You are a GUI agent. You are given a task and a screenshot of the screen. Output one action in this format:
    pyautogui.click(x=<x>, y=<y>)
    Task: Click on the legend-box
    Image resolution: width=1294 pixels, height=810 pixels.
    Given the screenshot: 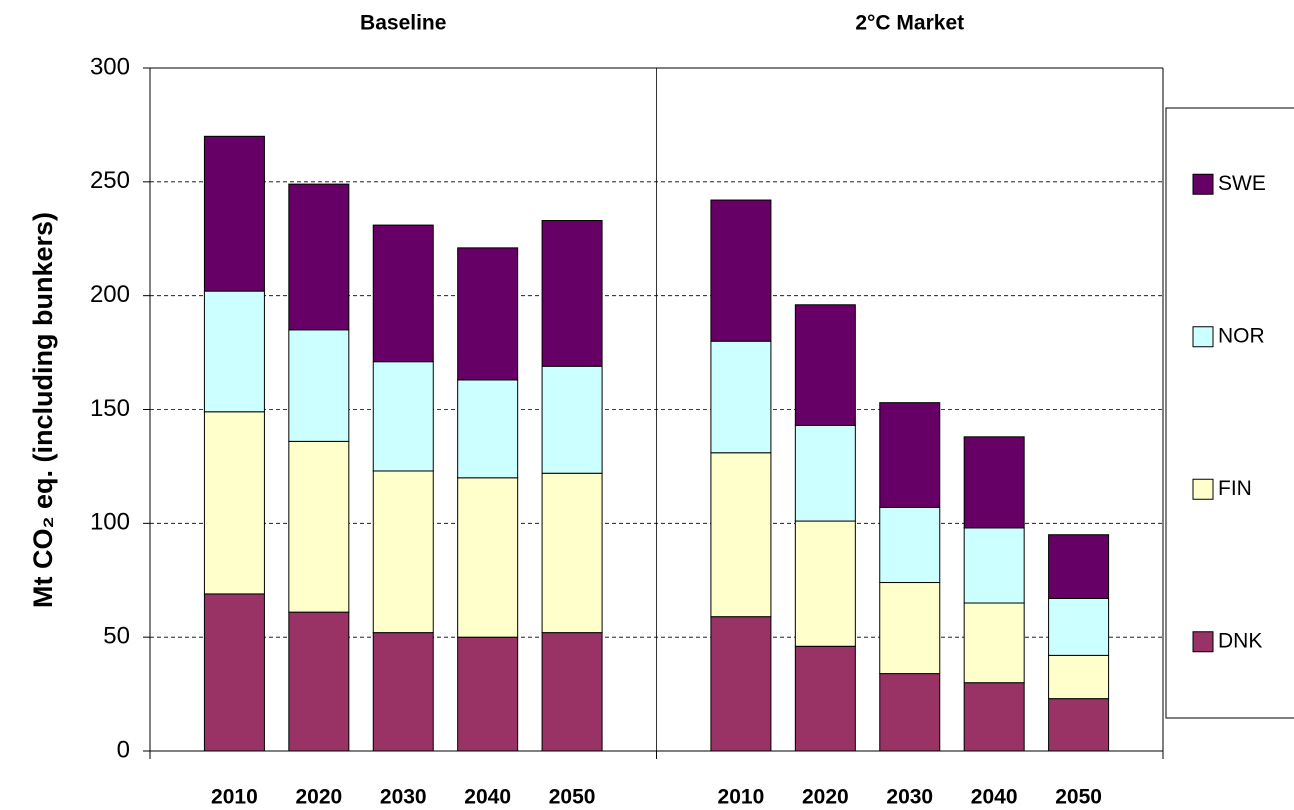 What is the action you would take?
    pyautogui.click(x=1229, y=413)
    